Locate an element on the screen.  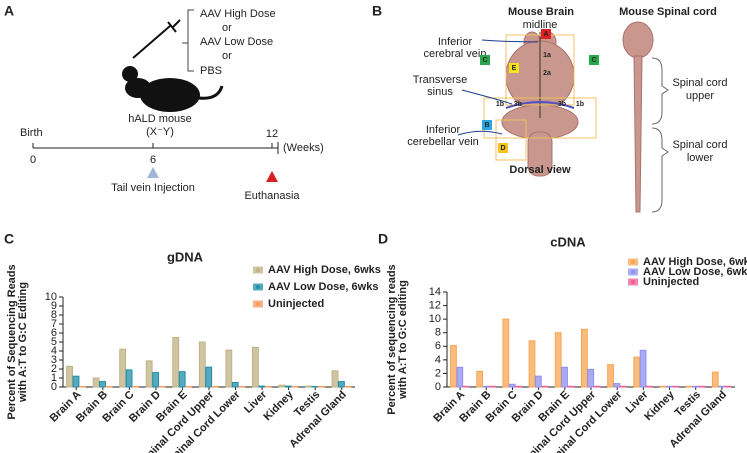
subregion: 3b is located at coordinates (518, 104).